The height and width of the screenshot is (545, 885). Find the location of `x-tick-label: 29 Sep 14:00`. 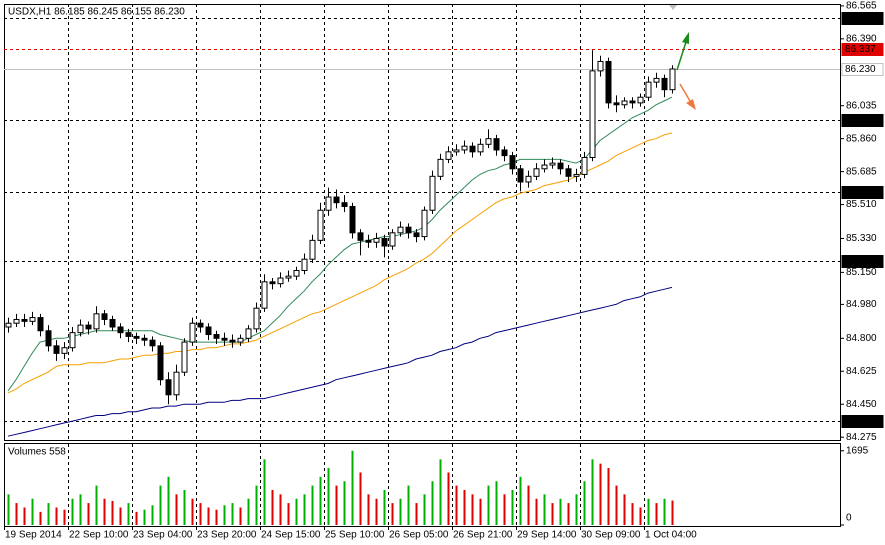

x-tick-label: 29 Sep 14:00 is located at coordinates (547, 535).